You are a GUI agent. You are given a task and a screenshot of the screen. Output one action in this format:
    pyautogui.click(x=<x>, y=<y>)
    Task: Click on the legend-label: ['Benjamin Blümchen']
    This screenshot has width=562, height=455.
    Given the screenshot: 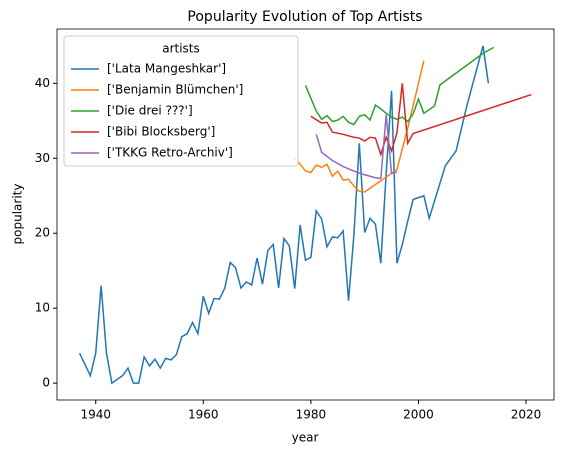 What is the action you would take?
    pyautogui.click(x=175, y=90)
    